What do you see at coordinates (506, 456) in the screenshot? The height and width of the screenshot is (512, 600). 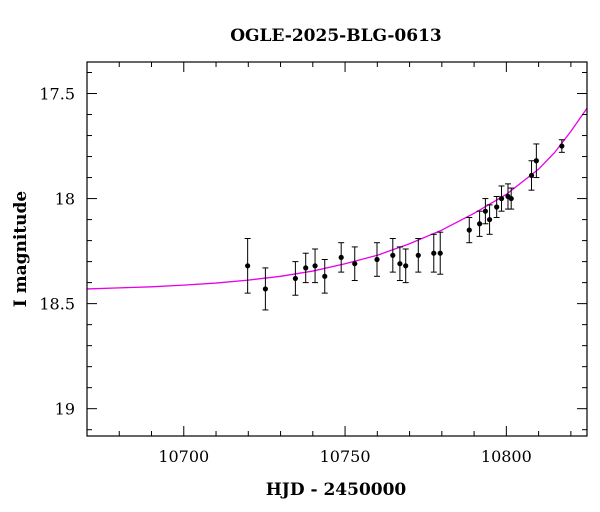 I see `x-tick-label: 10800` at bounding box center [506, 456].